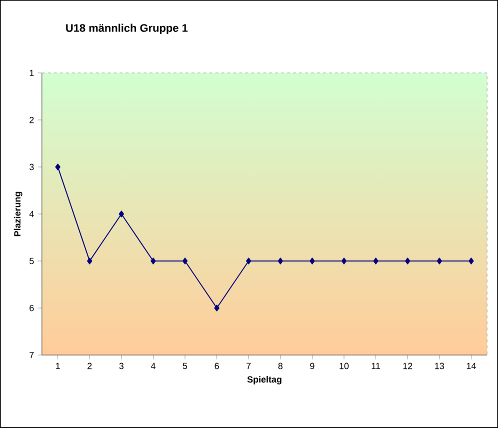 The image size is (498, 428). What do you see at coordinates (185, 366) in the screenshot?
I see `x-tick-label: 5` at bounding box center [185, 366].